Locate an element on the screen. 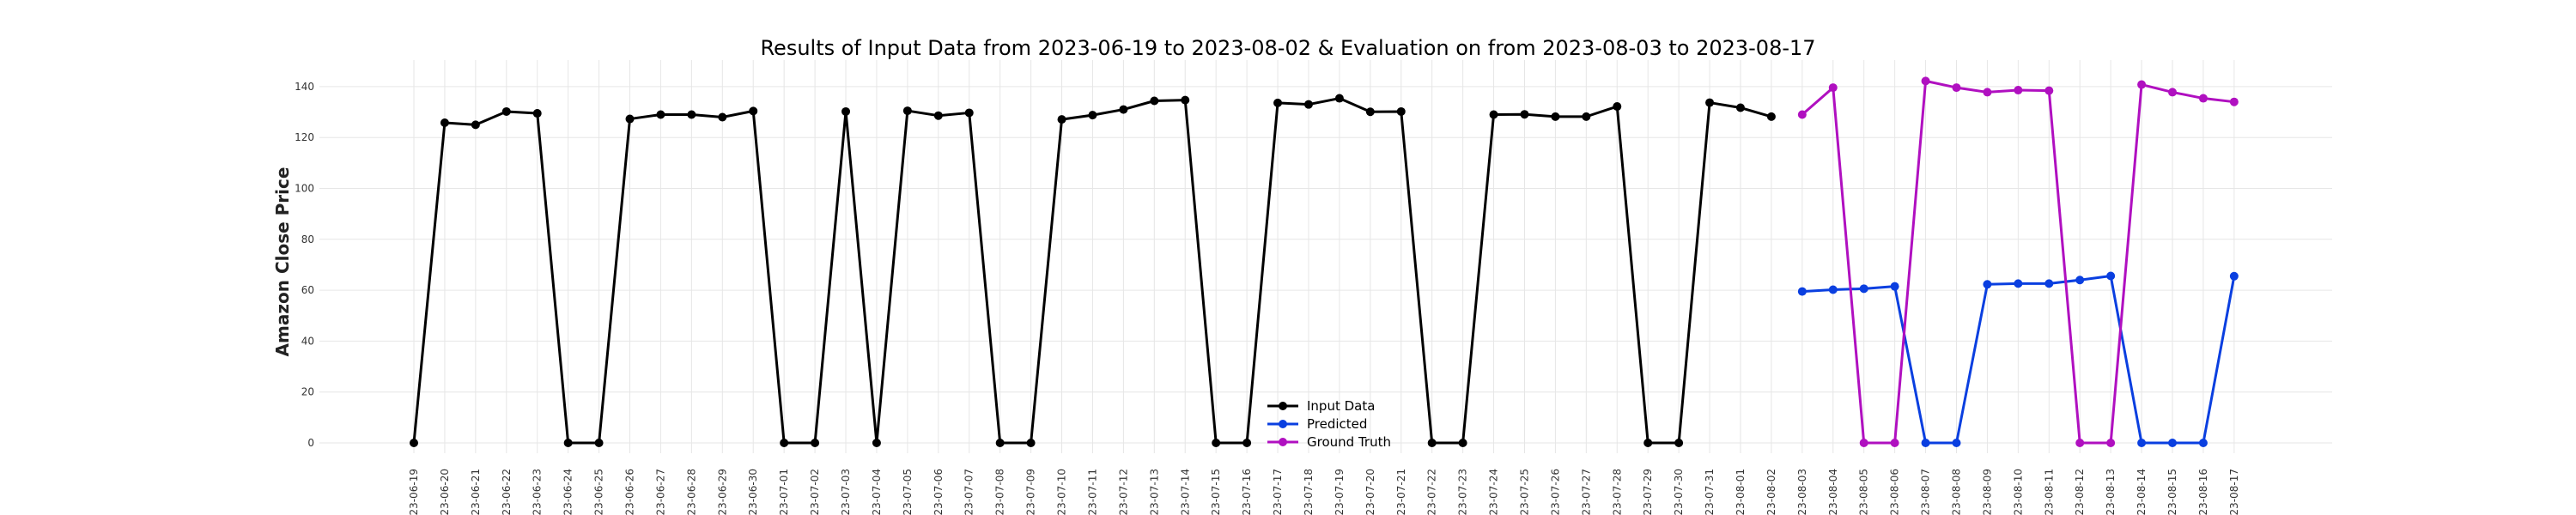 This screenshot has height=515, width=2576. legend-entry: Input Data is located at coordinates (1321, 406).